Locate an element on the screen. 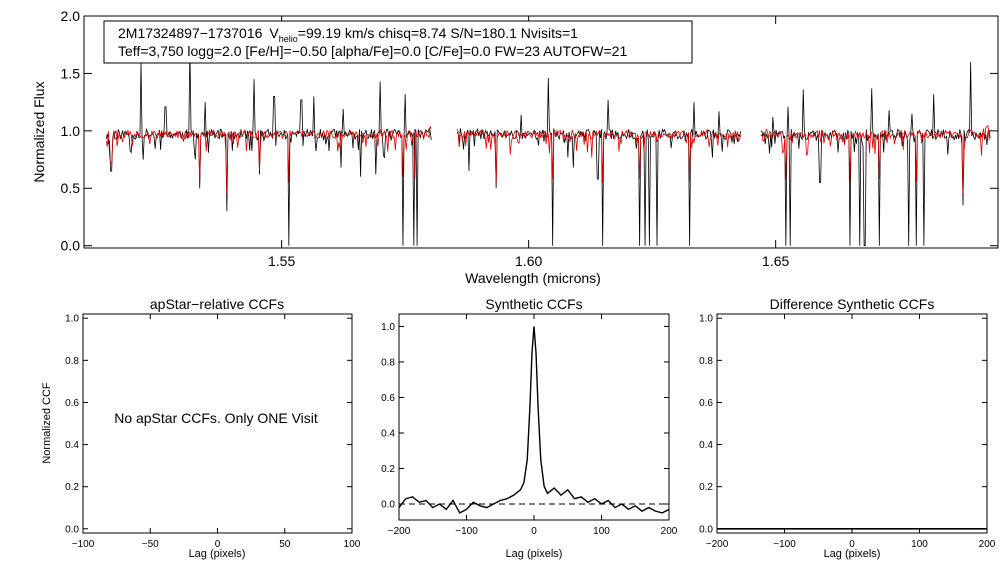 This screenshot has width=1008, height=576. synthetic-ccf-series is located at coordinates (534, 420).